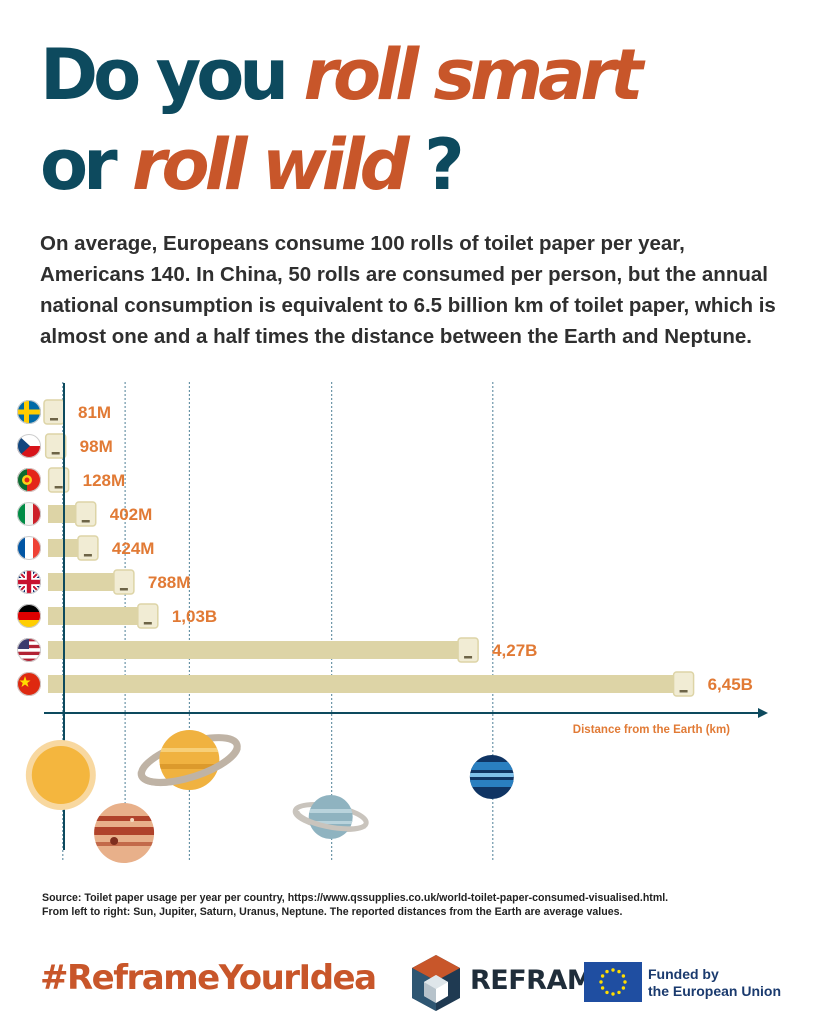  What do you see at coordinates (54, 412) in the screenshot?
I see `bar-sweden` at bounding box center [54, 412].